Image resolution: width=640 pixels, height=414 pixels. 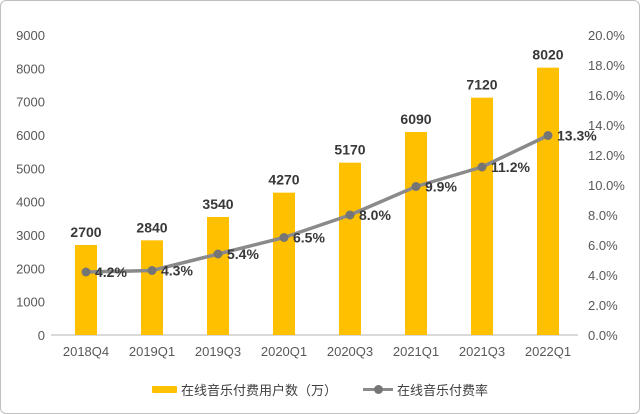 I want to click on right-axis-tick-label: 6.0%, so click(x=603, y=245).